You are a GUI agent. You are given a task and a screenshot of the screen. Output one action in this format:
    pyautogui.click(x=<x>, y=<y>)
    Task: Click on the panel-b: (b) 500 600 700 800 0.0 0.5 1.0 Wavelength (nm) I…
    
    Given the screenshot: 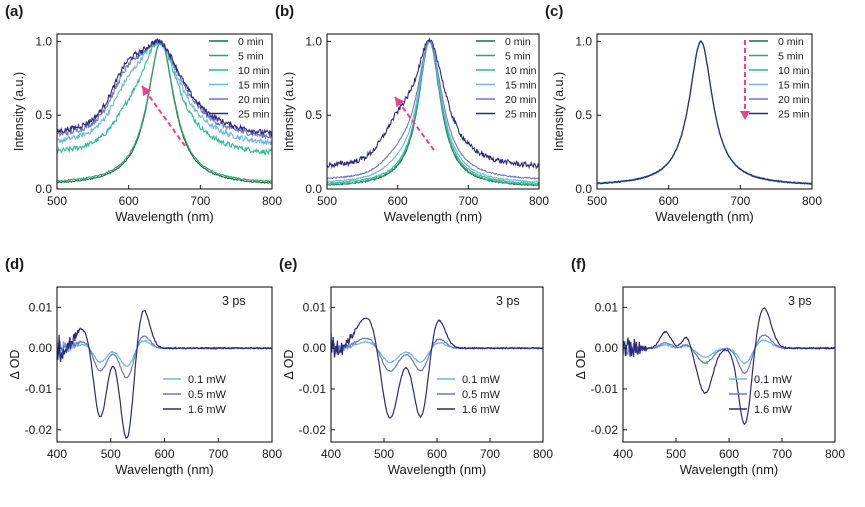 What is the action you would take?
    pyautogui.click(x=412, y=113)
    